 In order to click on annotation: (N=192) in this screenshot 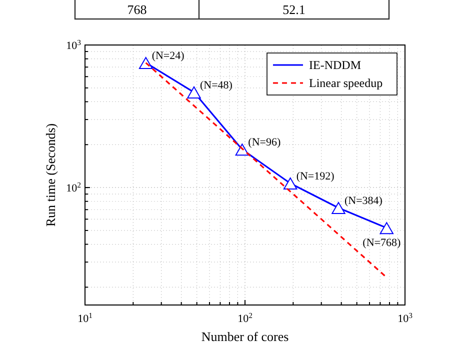, I will do `click(315, 176)`.